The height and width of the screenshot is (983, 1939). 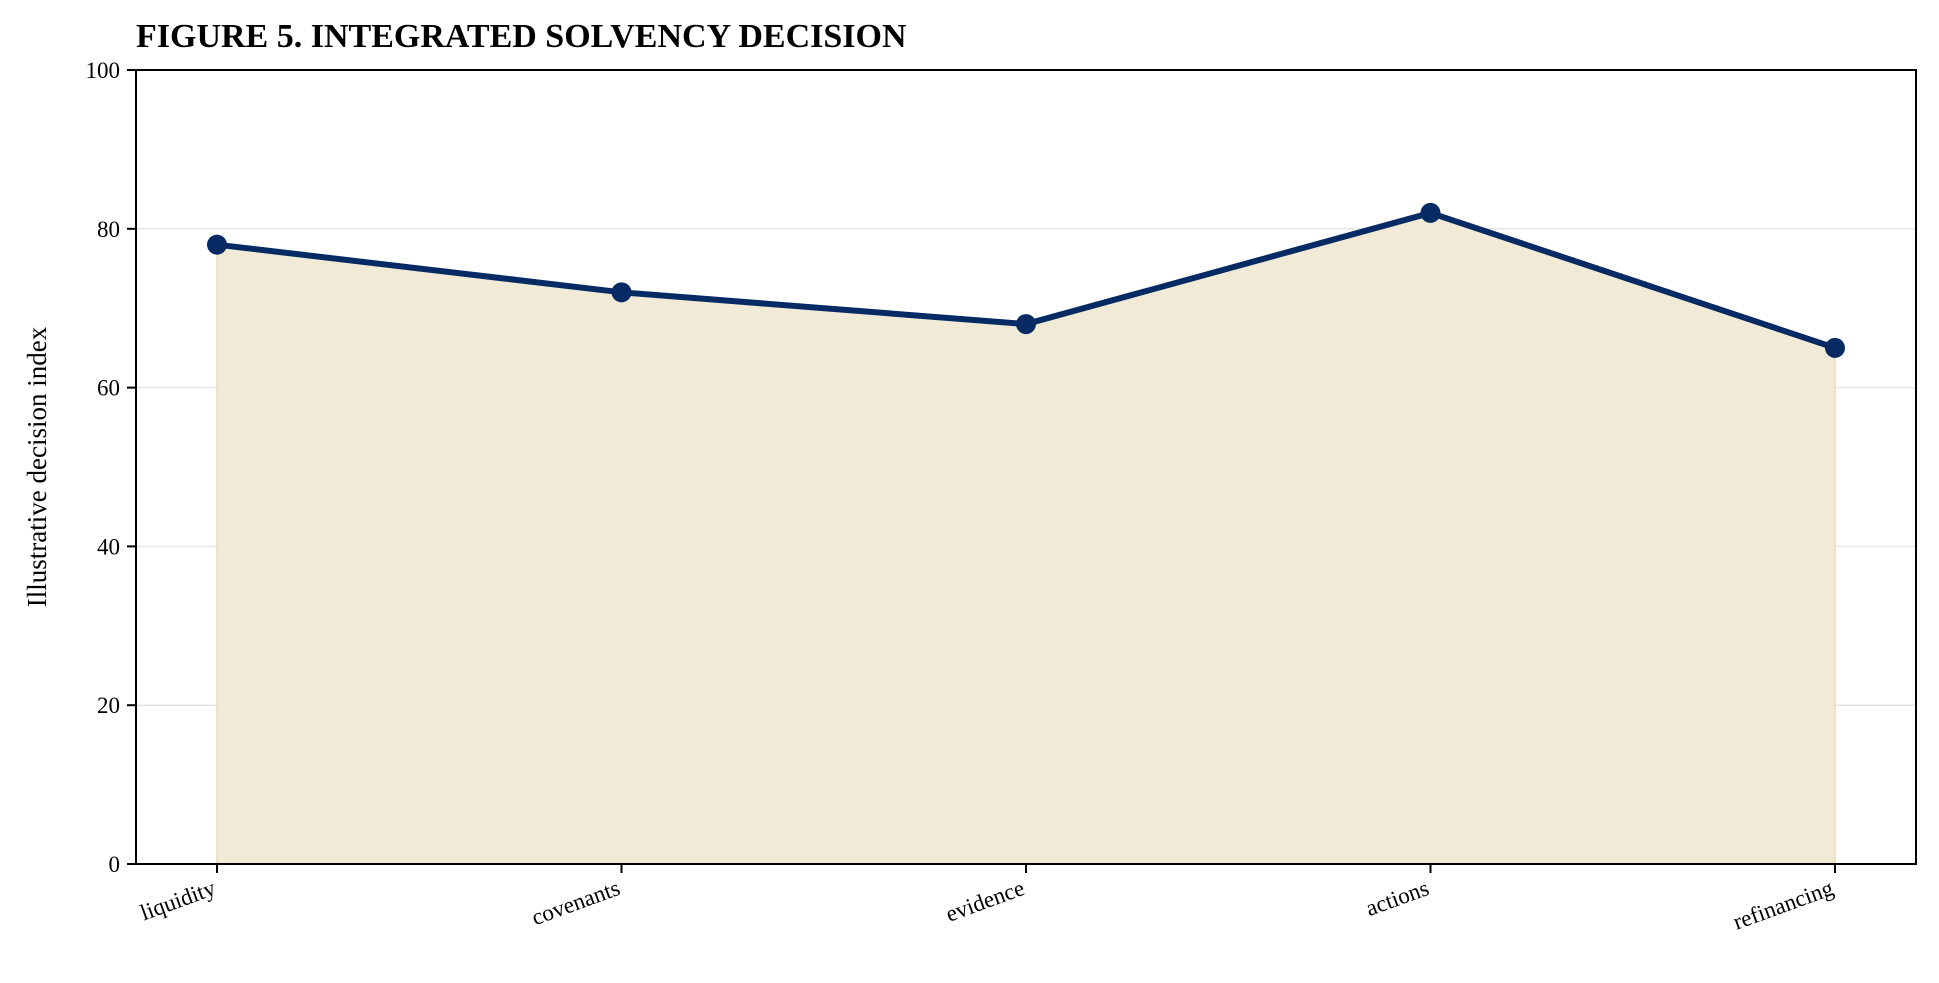 What do you see at coordinates (178, 900) in the screenshot?
I see `x-tick-label-liquidity: liquidity` at bounding box center [178, 900].